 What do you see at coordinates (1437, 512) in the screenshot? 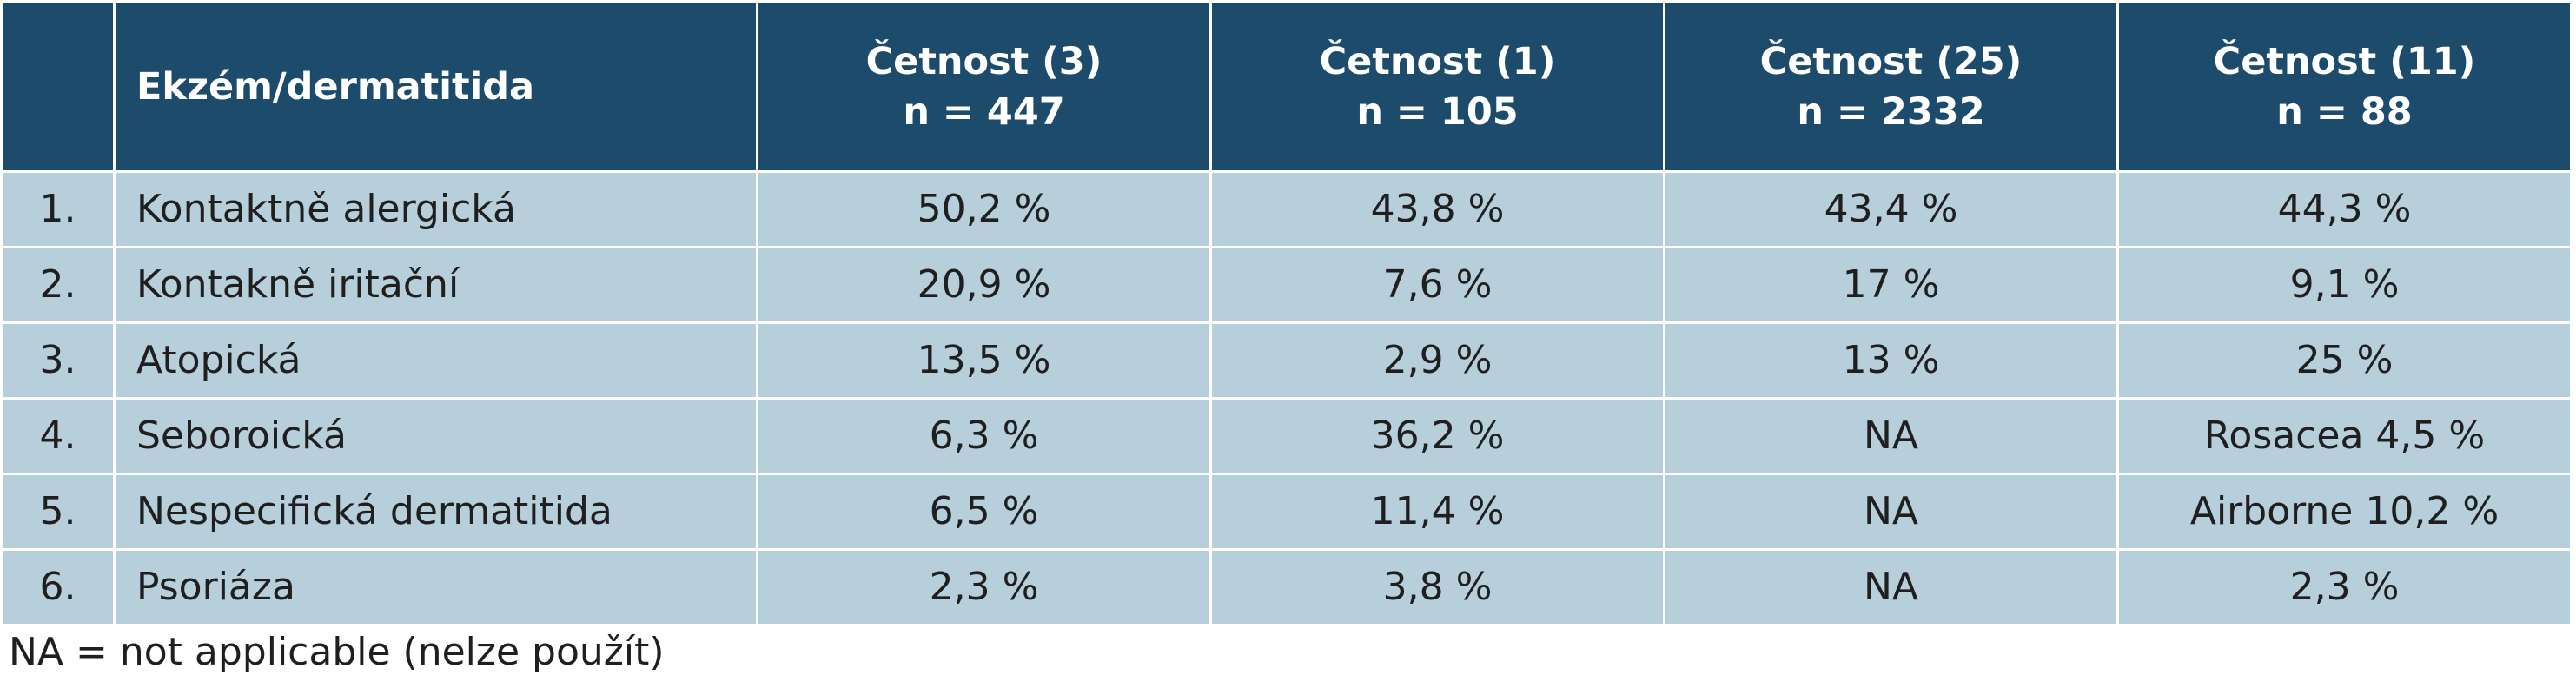
I see `row-value-cell: 11,4 %` at bounding box center [1437, 512].